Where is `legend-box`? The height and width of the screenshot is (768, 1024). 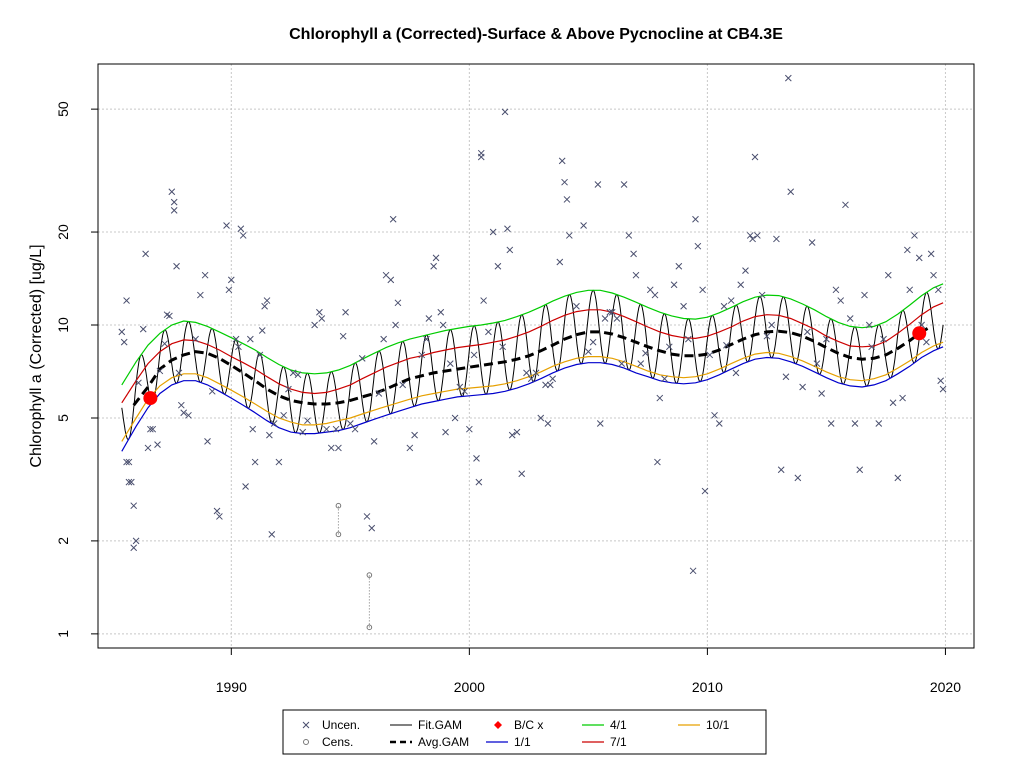 legend-box is located at coordinates (524, 732).